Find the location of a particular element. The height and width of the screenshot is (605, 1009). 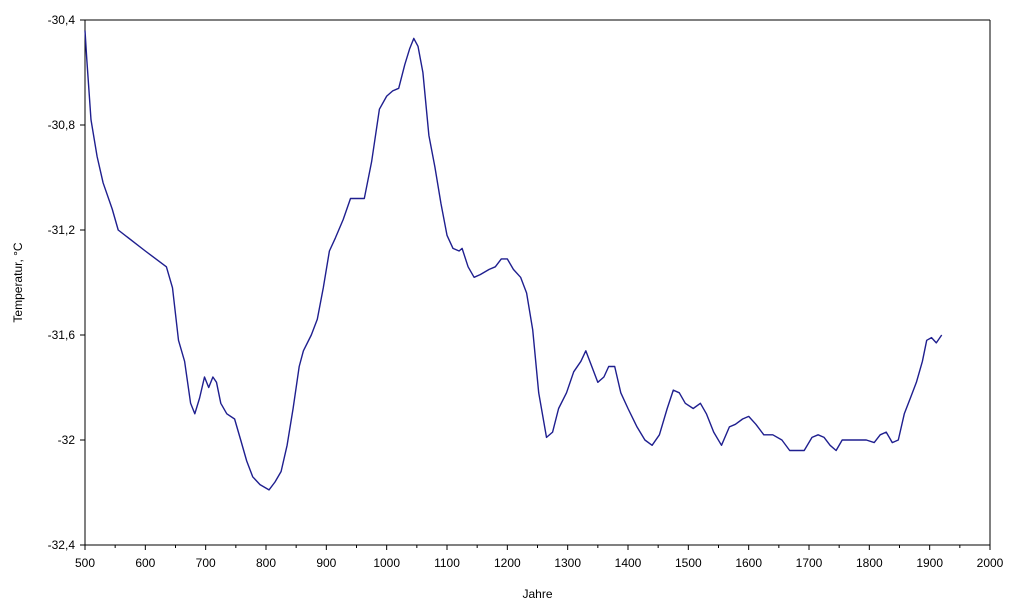

x-tick-label: 1300 is located at coordinates (567, 563).